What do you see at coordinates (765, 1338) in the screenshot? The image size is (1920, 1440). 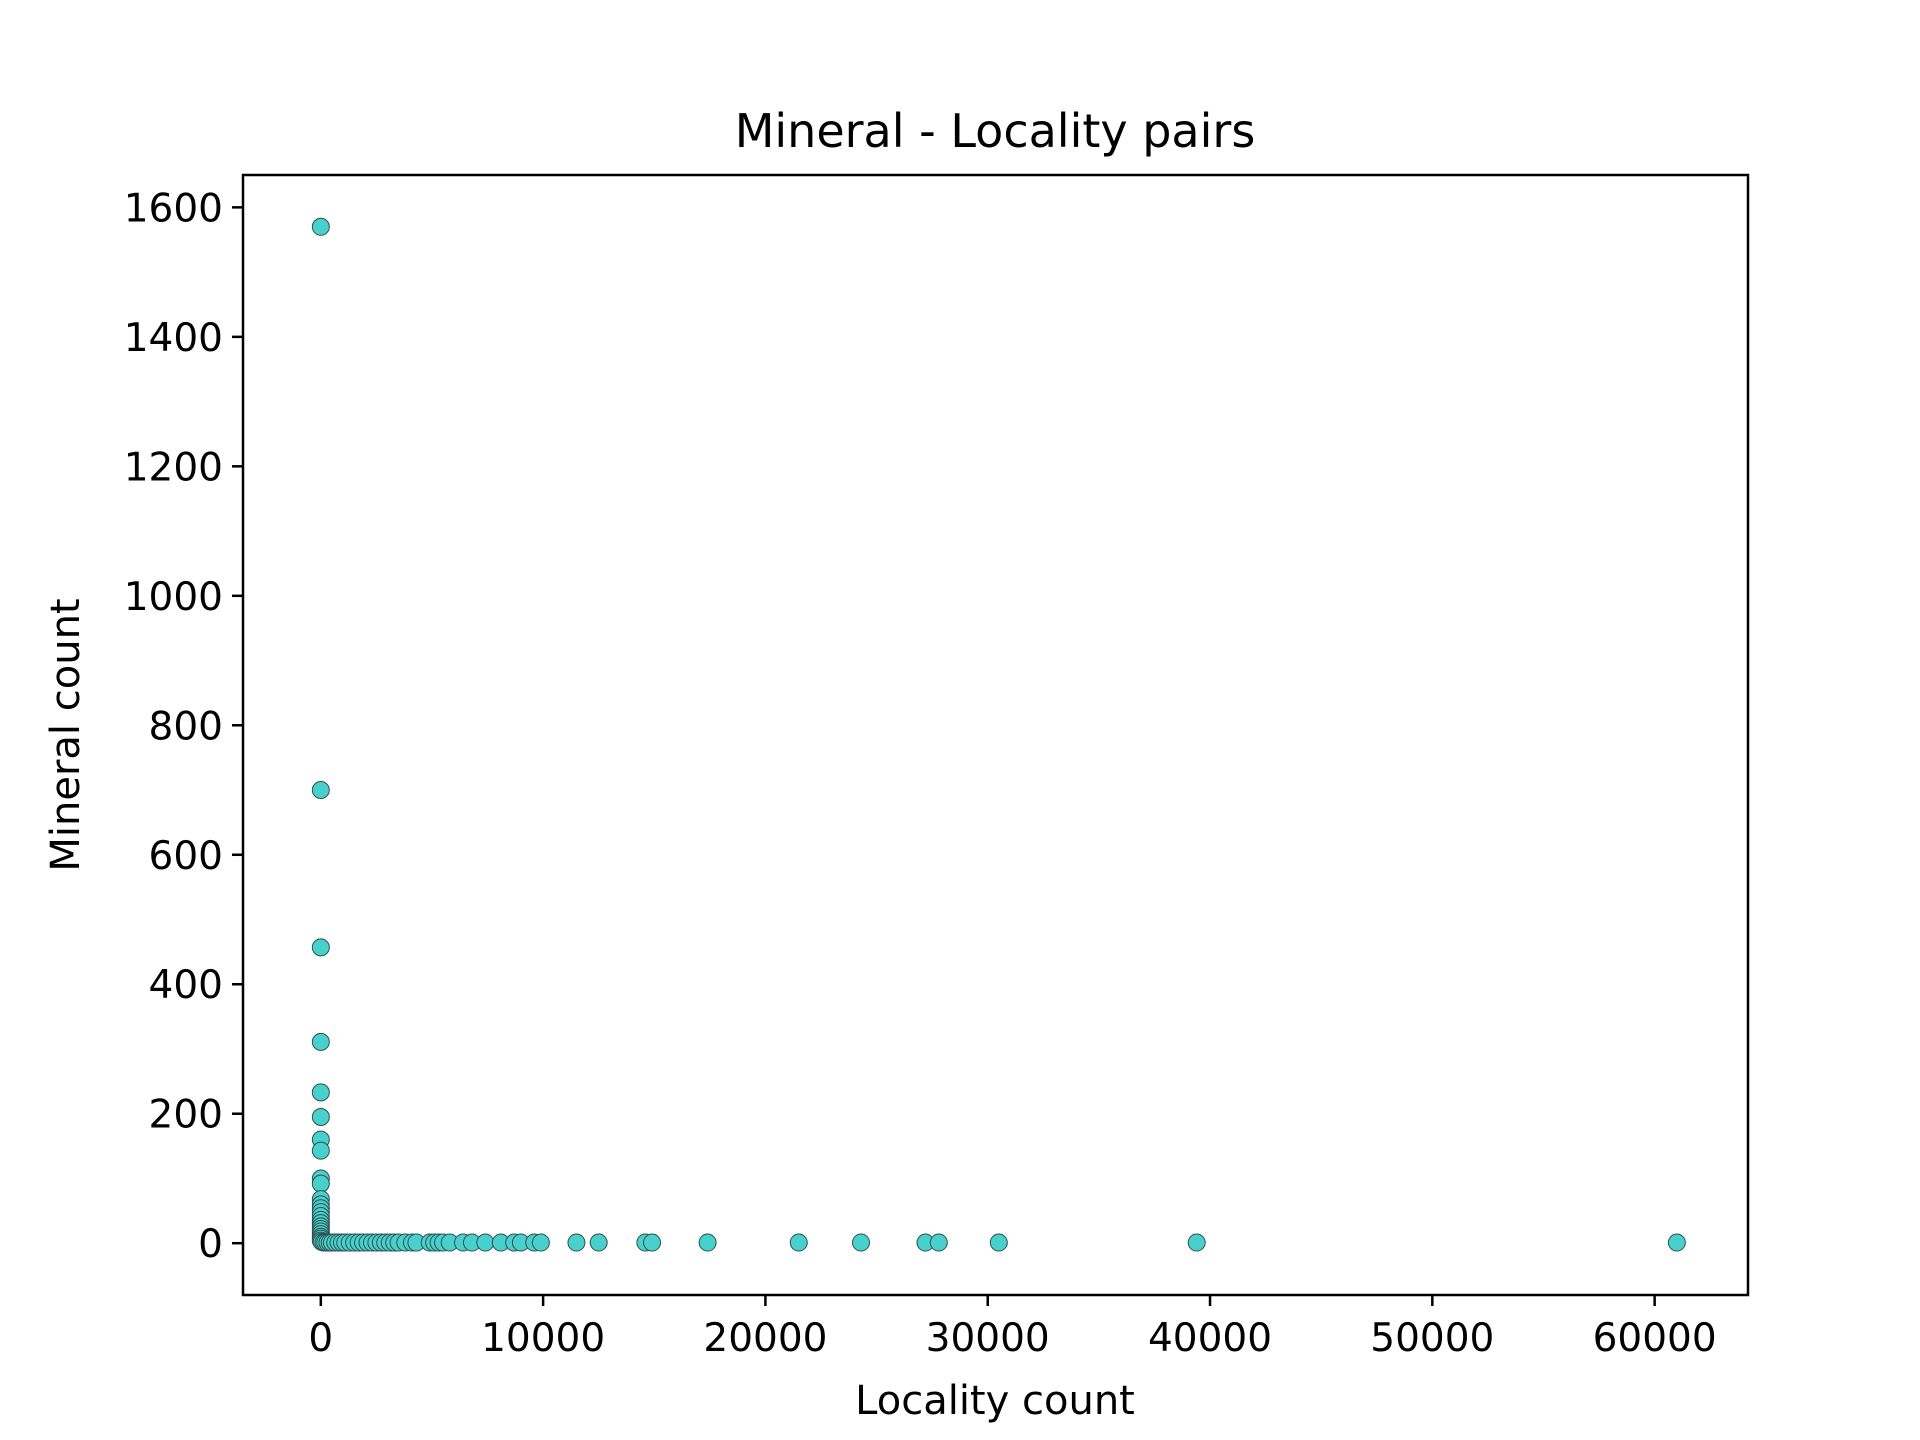 I see `x-tick-label: 20000` at bounding box center [765, 1338].